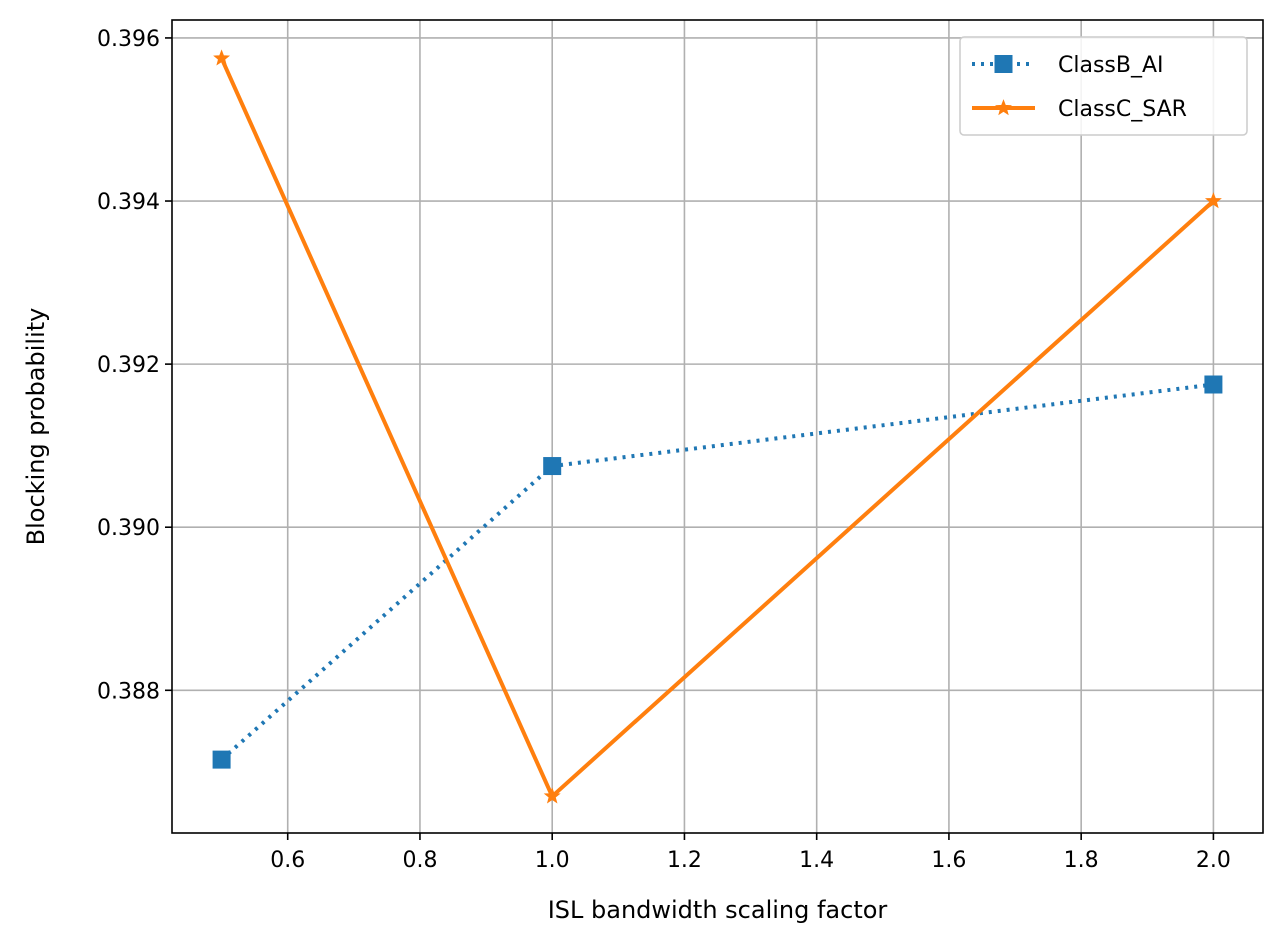 This screenshot has width=1285, height=948. I want to click on legend: ClassB_AI ClassC_SAR, so click(1103, 86).